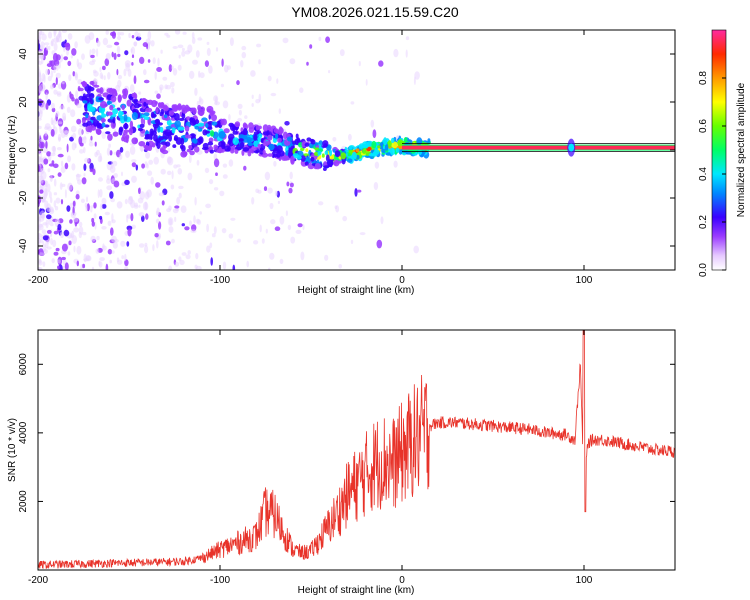  What do you see at coordinates (377, 126) in the screenshot?
I see `spectral-ridge-layer` at bounding box center [377, 126].